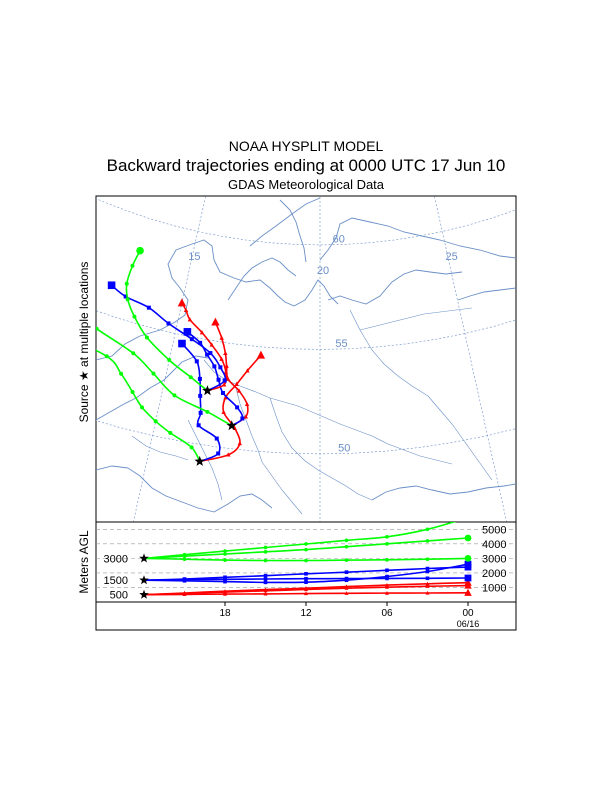  I want to click on longitude-label: 15, so click(194, 257).